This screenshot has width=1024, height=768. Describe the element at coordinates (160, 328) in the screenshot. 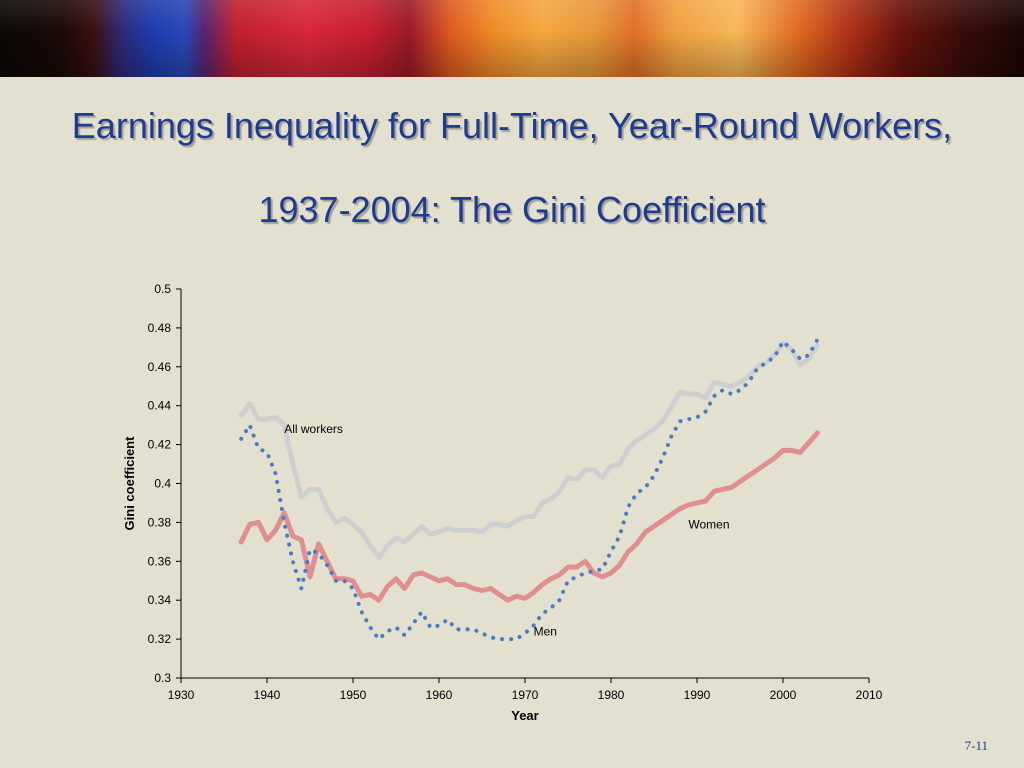

I see `y-tick-label: 0.48` at that location.